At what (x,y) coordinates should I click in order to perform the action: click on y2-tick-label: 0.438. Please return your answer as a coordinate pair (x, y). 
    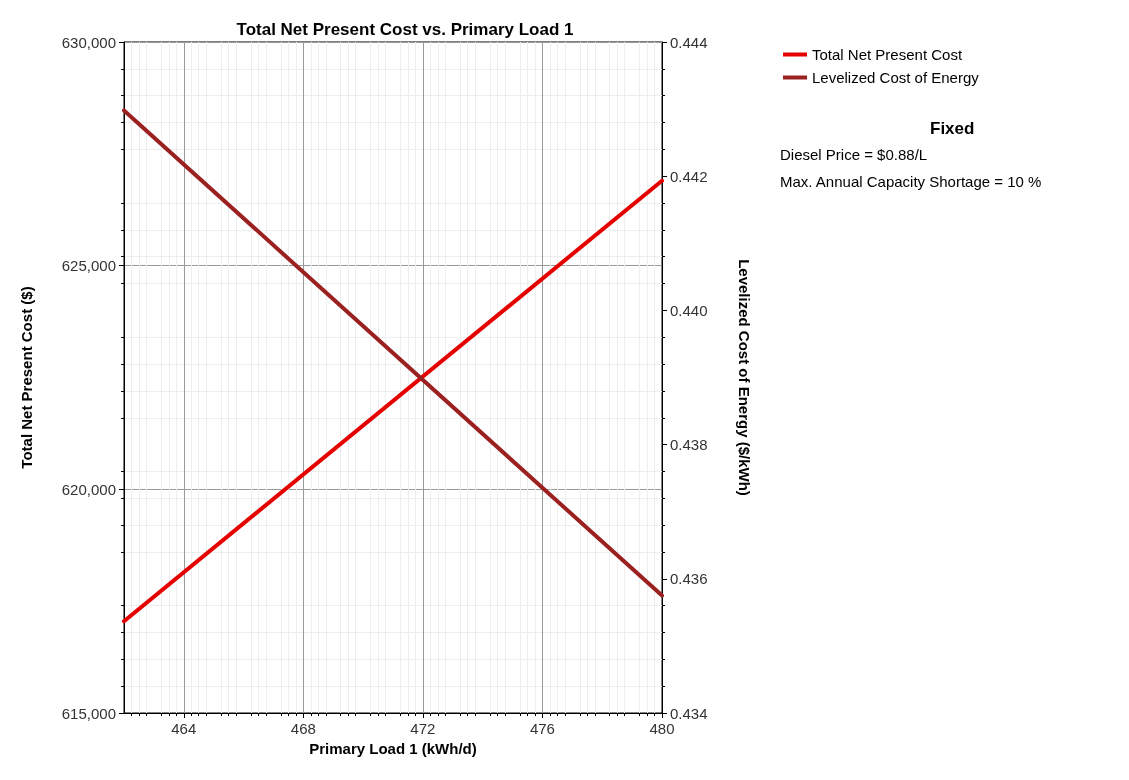
    Looking at the image, I should click on (689, 445).